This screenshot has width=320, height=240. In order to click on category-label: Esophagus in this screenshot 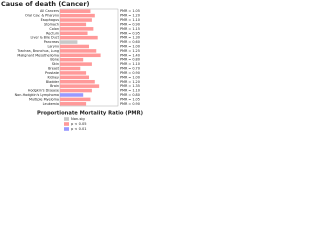, I will do `click(50, 20)`.